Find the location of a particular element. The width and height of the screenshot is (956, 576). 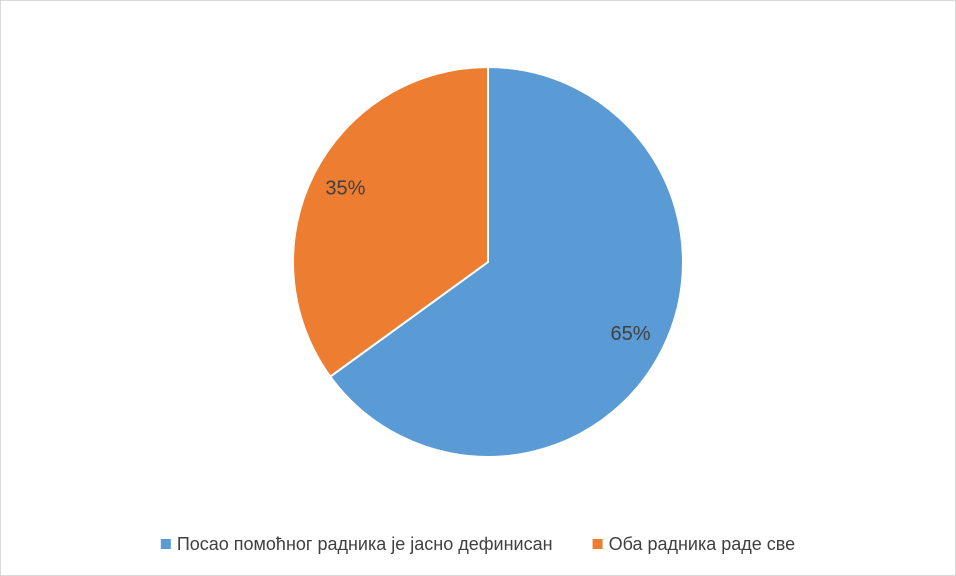

data-label: 65% is located at coordinates (631, 334).